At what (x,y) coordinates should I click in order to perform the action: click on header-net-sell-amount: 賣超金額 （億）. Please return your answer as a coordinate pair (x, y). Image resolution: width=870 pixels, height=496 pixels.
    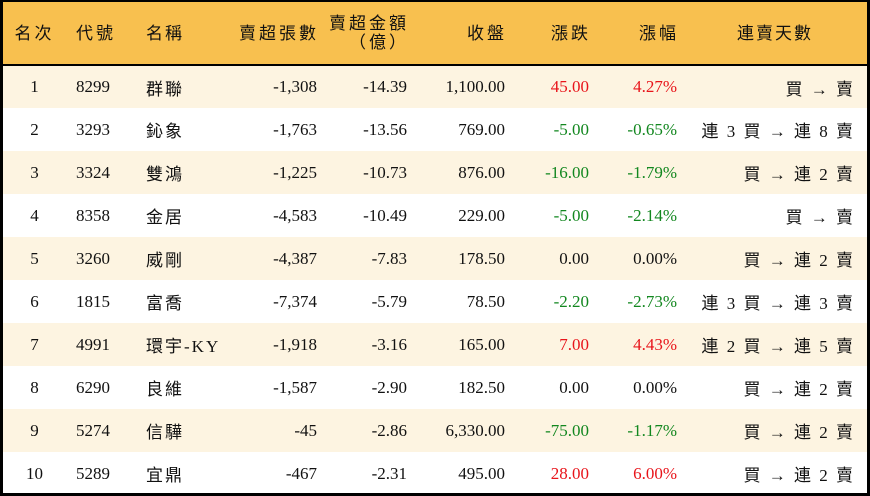
    Looking at the image, I should click on (368, 34).